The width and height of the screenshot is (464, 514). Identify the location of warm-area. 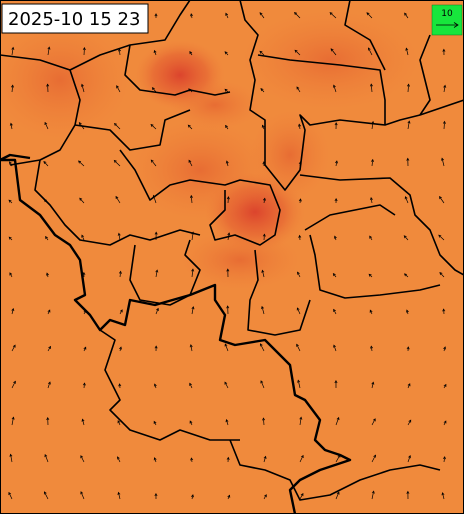
(200, 170).